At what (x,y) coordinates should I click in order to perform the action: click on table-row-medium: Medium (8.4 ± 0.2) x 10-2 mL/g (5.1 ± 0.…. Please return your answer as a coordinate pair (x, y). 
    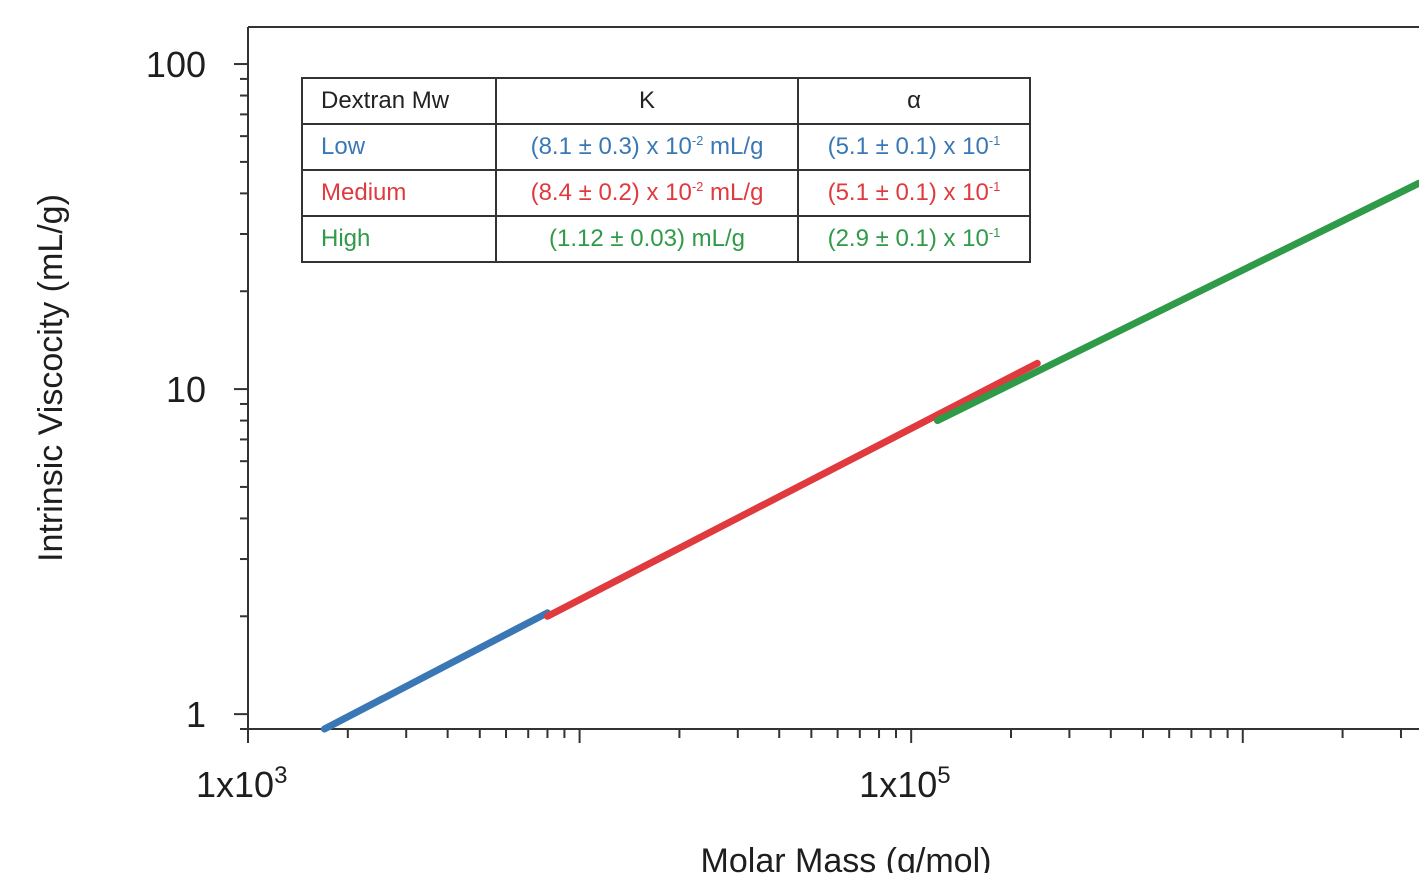
    Looking at the image, I should click on (666, 193).